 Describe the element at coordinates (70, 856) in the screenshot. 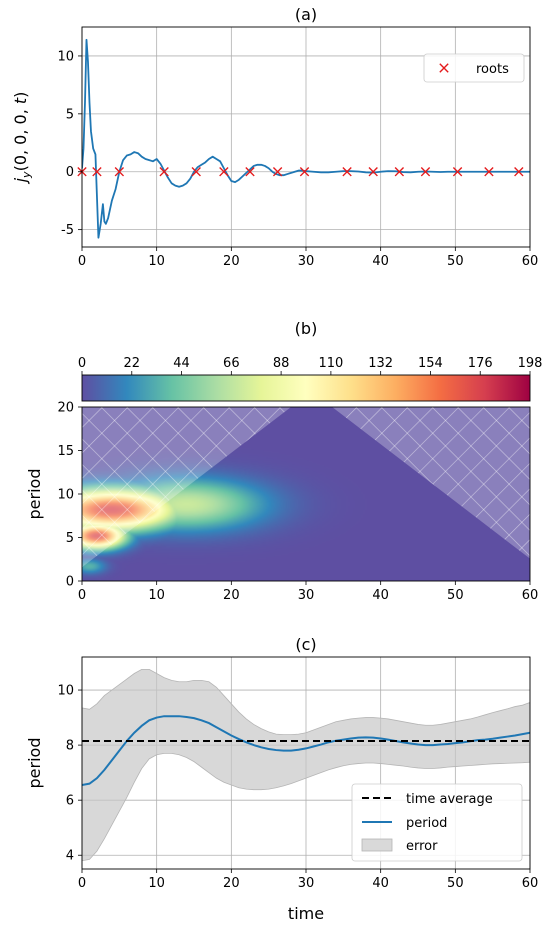

I see `y-tick-label: 4` at that location.